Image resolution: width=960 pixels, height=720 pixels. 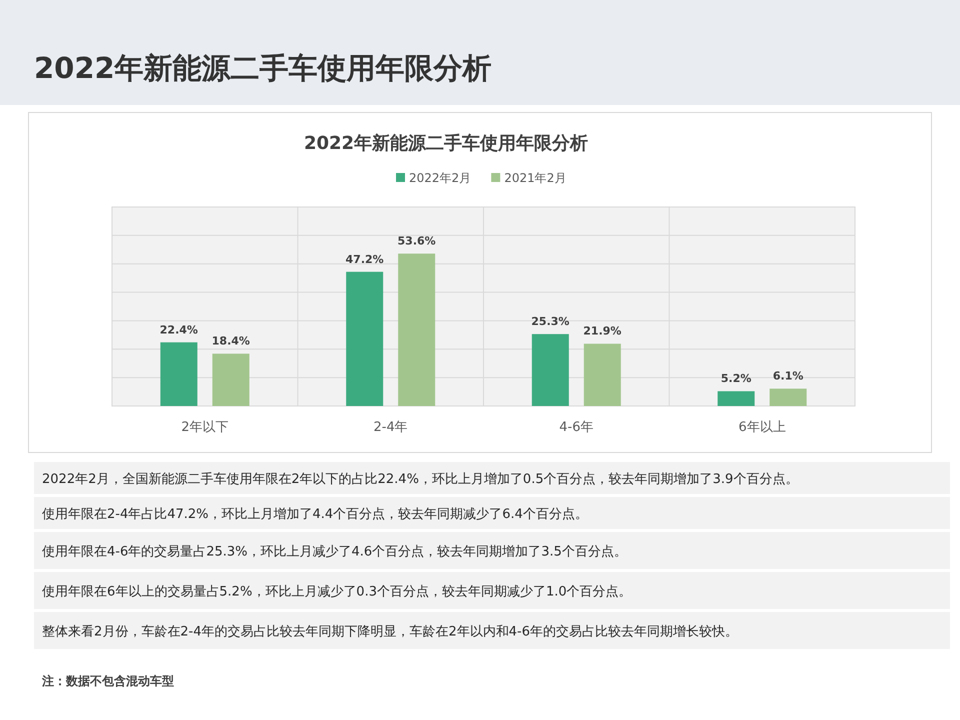 I want to click on text: 2022年2月，全国新能源二手车使用年限在2年以下的占比22.4%，环比上月增加了0.5个百分点，较去年同期增加了3.9个百分点。, so click(x=420, y=479).